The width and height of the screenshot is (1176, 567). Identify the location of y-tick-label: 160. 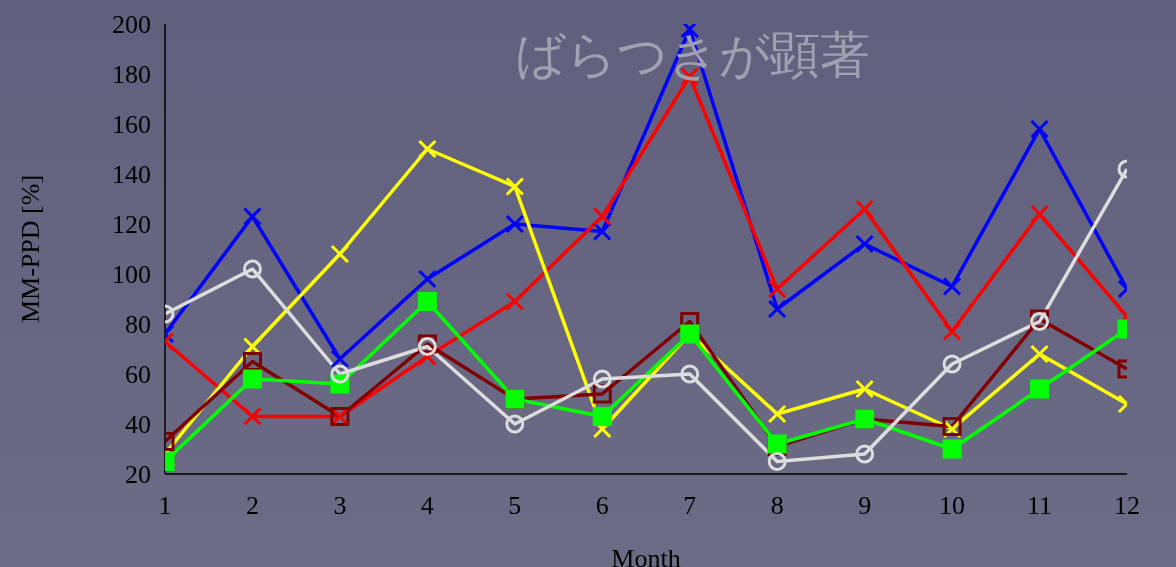
(131, 125).